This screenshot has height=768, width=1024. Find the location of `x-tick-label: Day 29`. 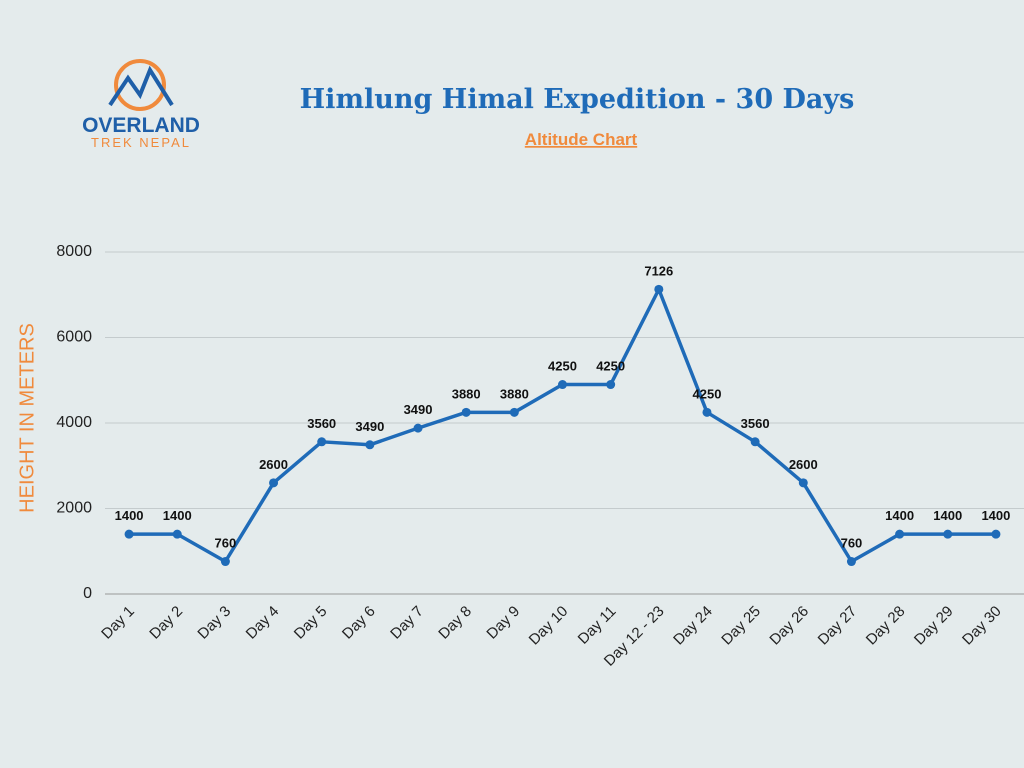

x-tick-label: Day 29 is located at coordinates (934, 626).